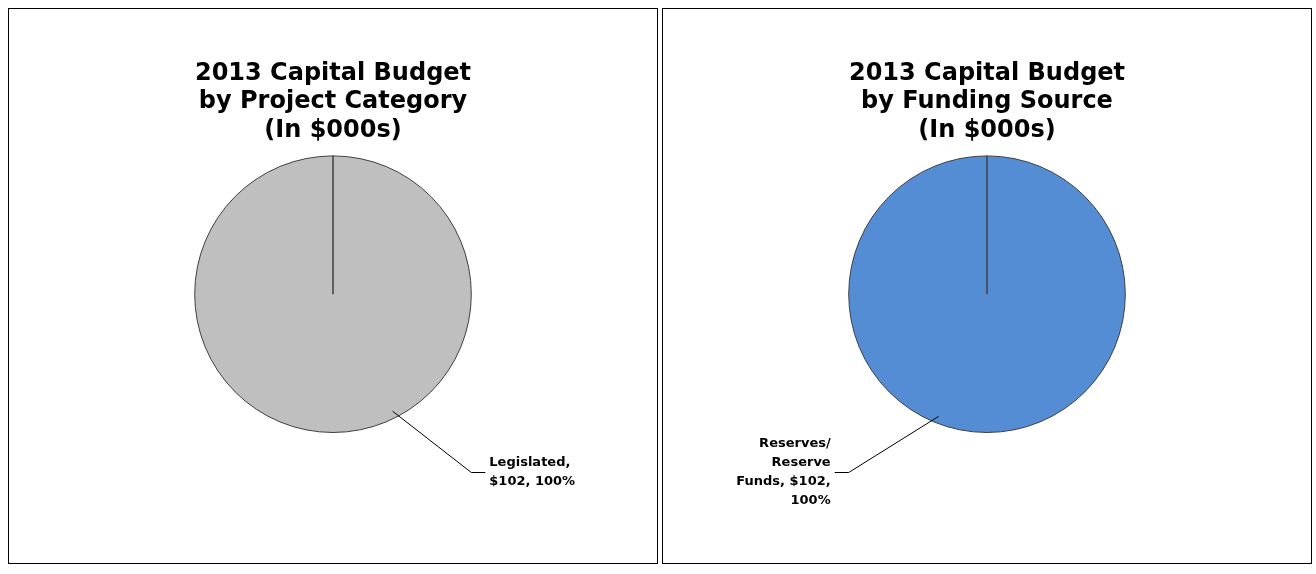 This screenshot has width=1316, height=574. Describe the element at coordinates (783, 471) in the screenshot. I see `slice-label: Reserves/ Reserve Funds, $102, 100%` at that location.